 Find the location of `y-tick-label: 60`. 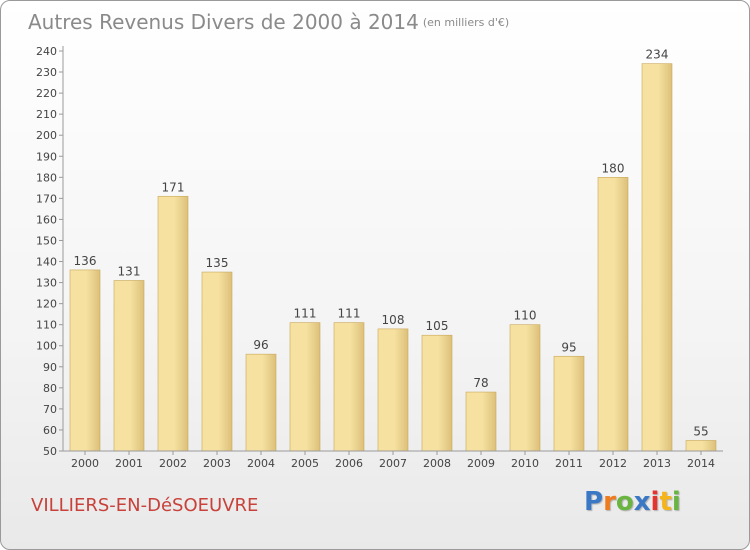

y-tick-label: 60 is located at coordinates (50, 430).